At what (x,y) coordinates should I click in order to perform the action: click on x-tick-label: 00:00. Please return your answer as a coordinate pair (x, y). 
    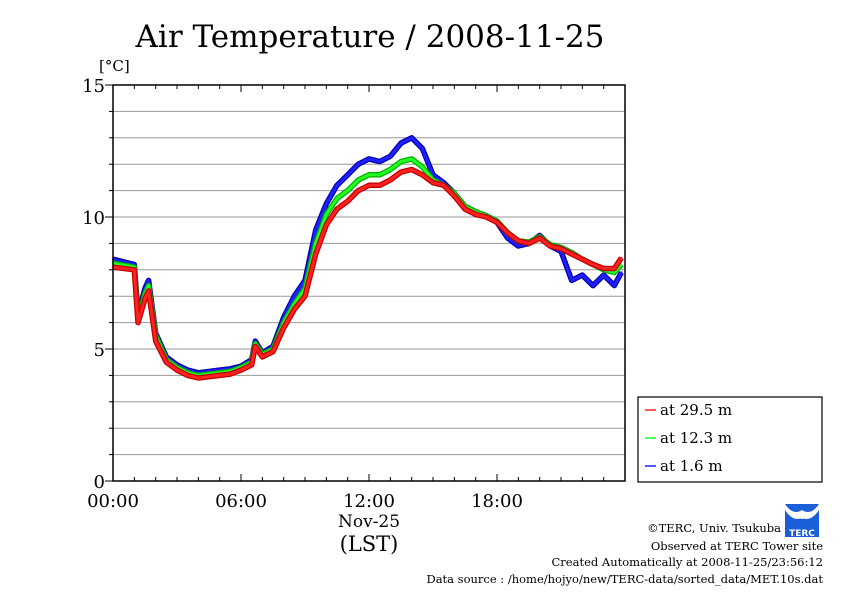
    Looking at the image, I should click on (113, 501).